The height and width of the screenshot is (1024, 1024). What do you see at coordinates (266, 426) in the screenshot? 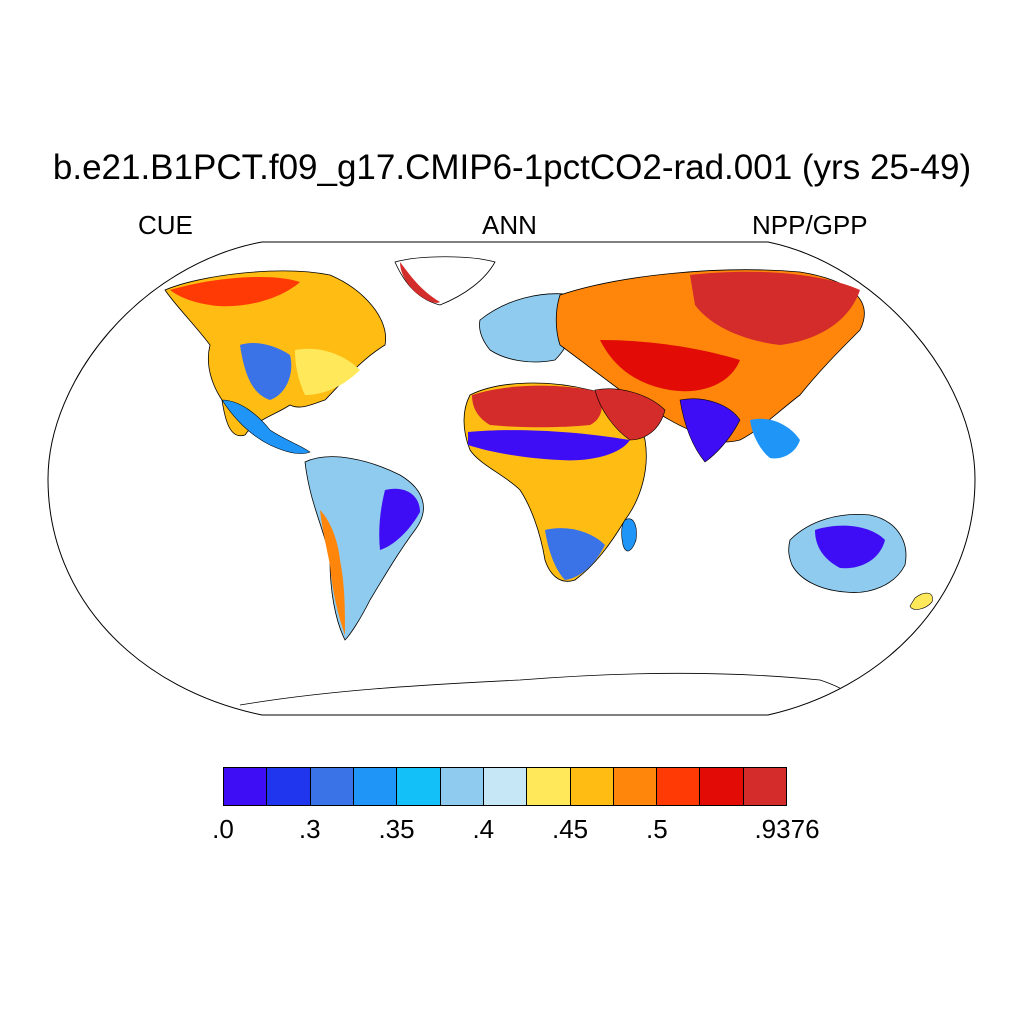
I see `mexico-region` at bounding box center [266, 426].